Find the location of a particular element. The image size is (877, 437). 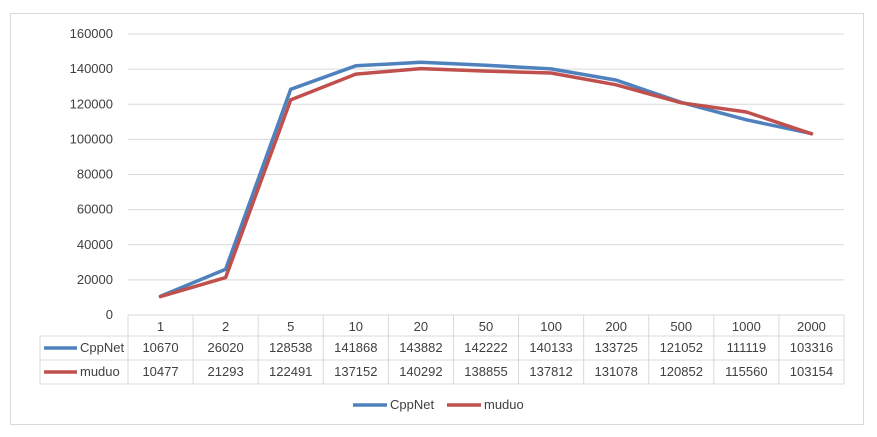

data-table-value: 140292 is located at coordinates (420, 371).